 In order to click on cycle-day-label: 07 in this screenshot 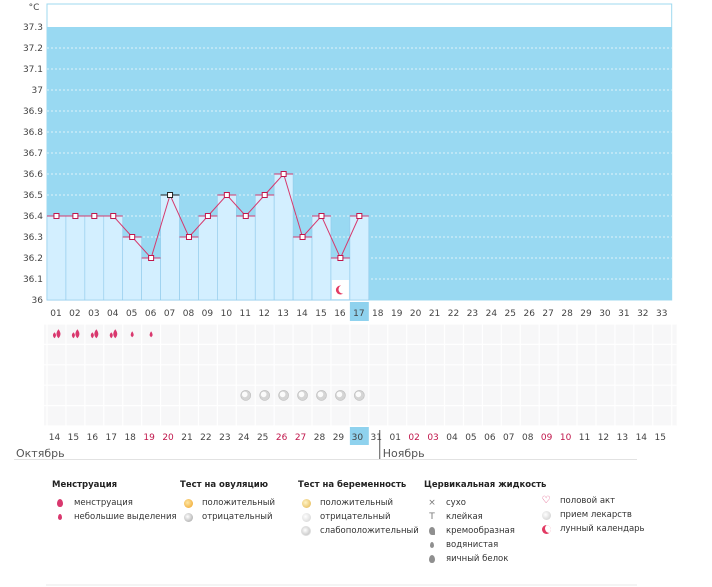, I will do `click(169, 314)`.